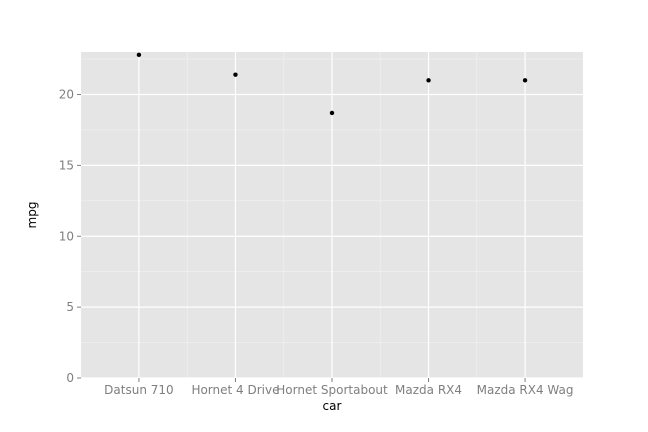 This screenshot has width=648, height=432. What do you see at coordinates (138, 390) in the screenshot?
I see `x-tick-label: Datsun 710` at bounding box center [138, 390].